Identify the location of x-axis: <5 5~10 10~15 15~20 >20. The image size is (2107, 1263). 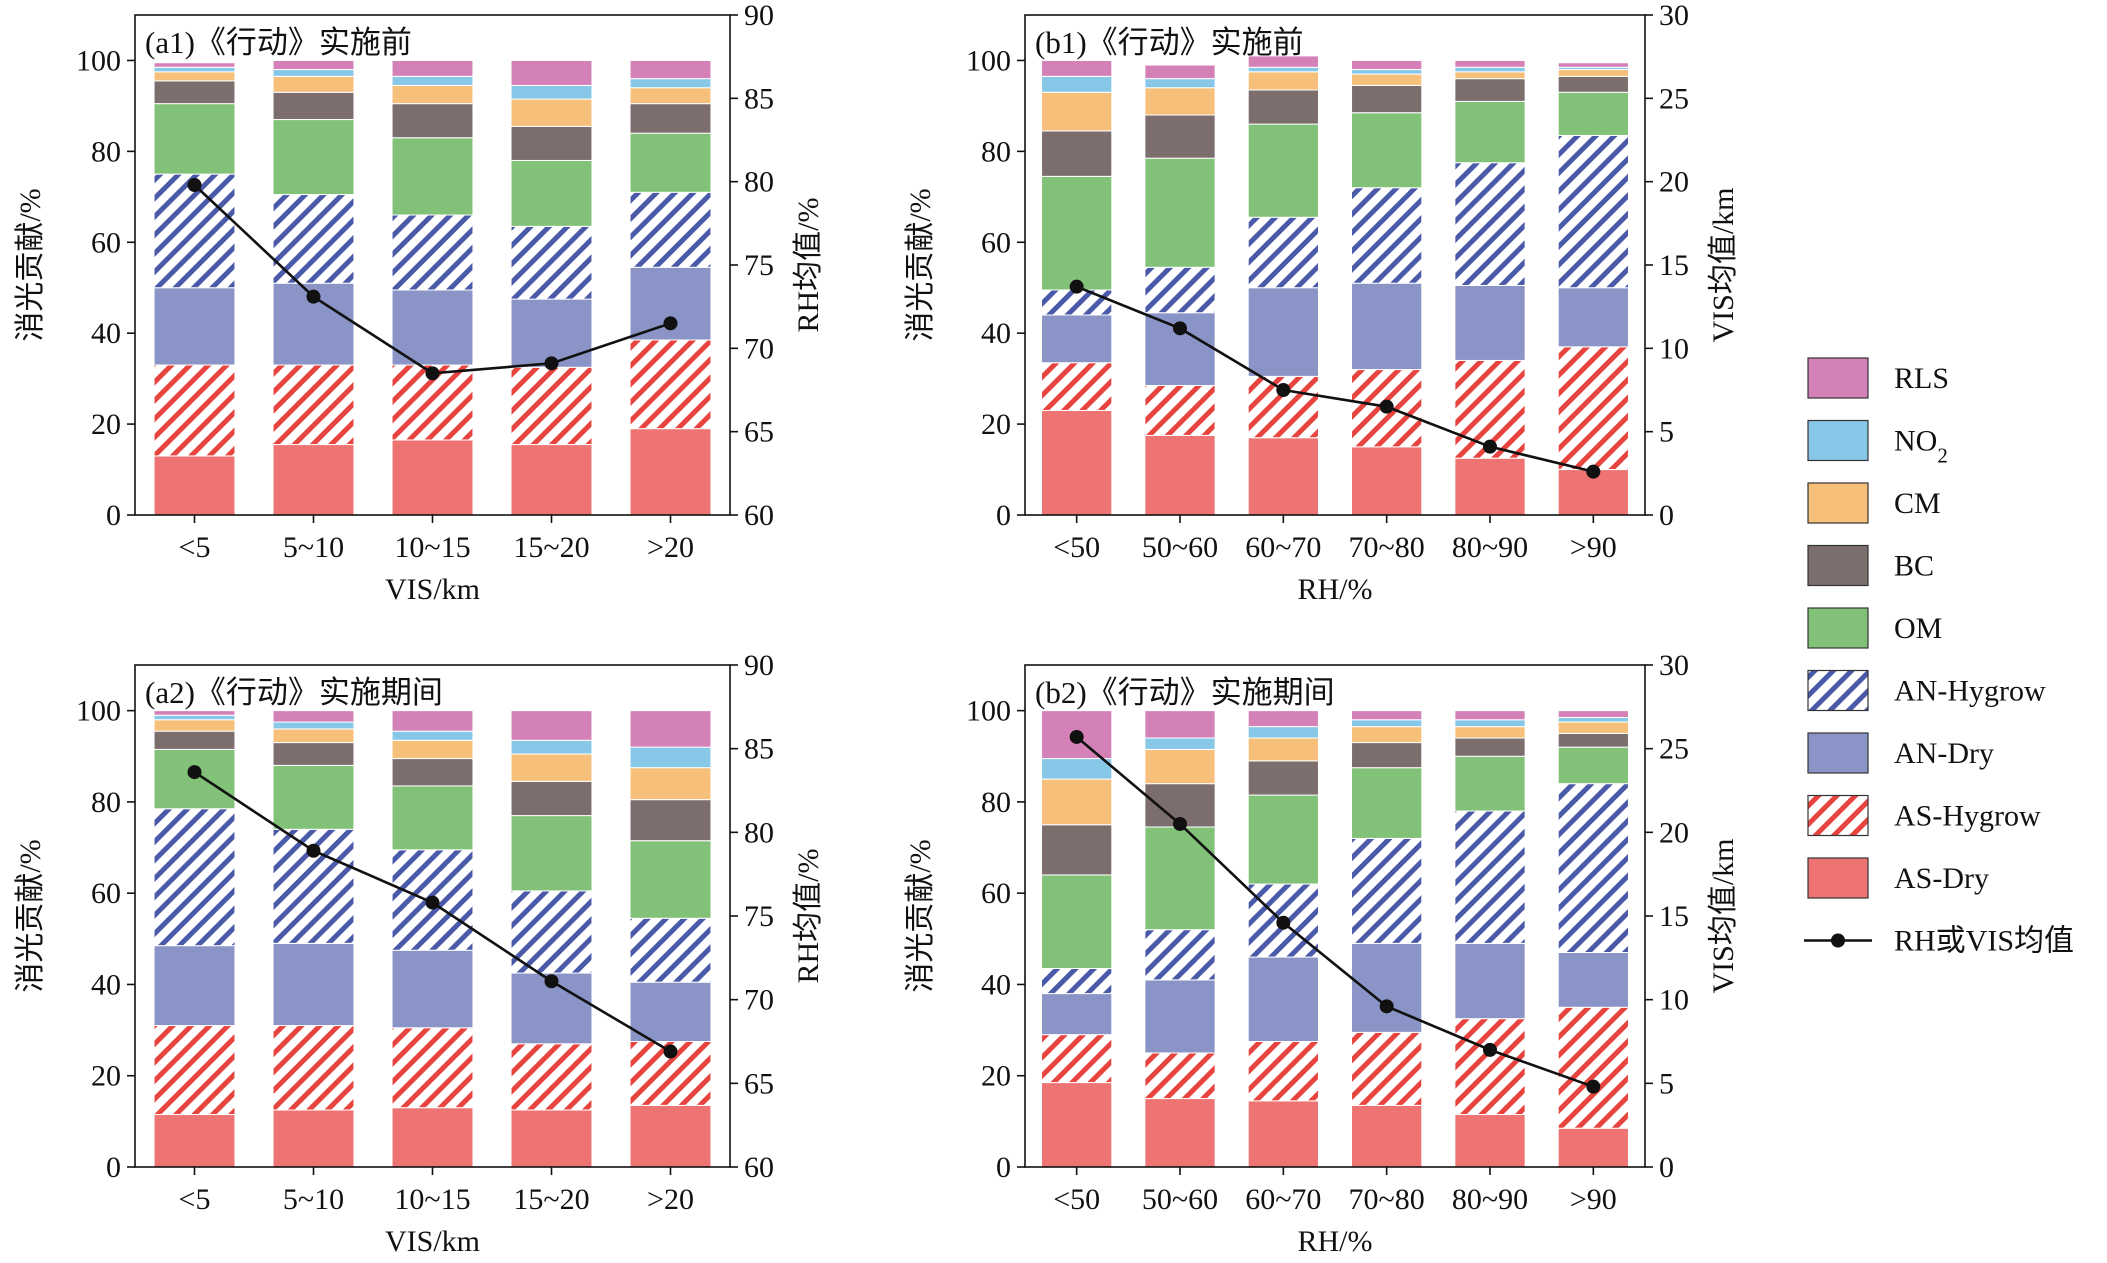
(436, 539).